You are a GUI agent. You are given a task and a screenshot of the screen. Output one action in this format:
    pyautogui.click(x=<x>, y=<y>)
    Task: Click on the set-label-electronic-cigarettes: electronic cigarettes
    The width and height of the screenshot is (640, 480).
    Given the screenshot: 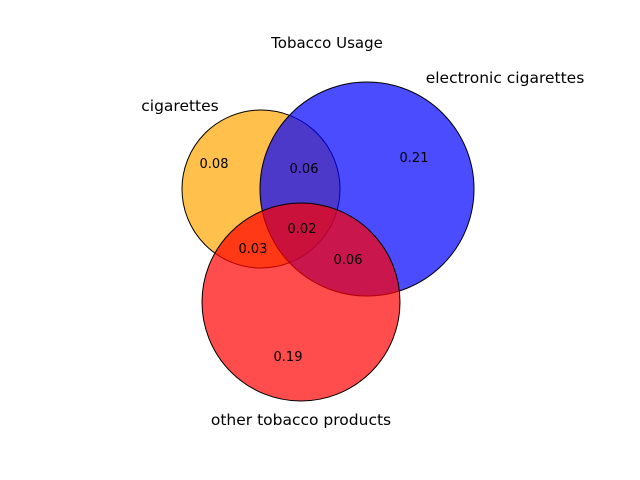 What is the action you would take?
    pyautogui.click(x=505, y=78)
    